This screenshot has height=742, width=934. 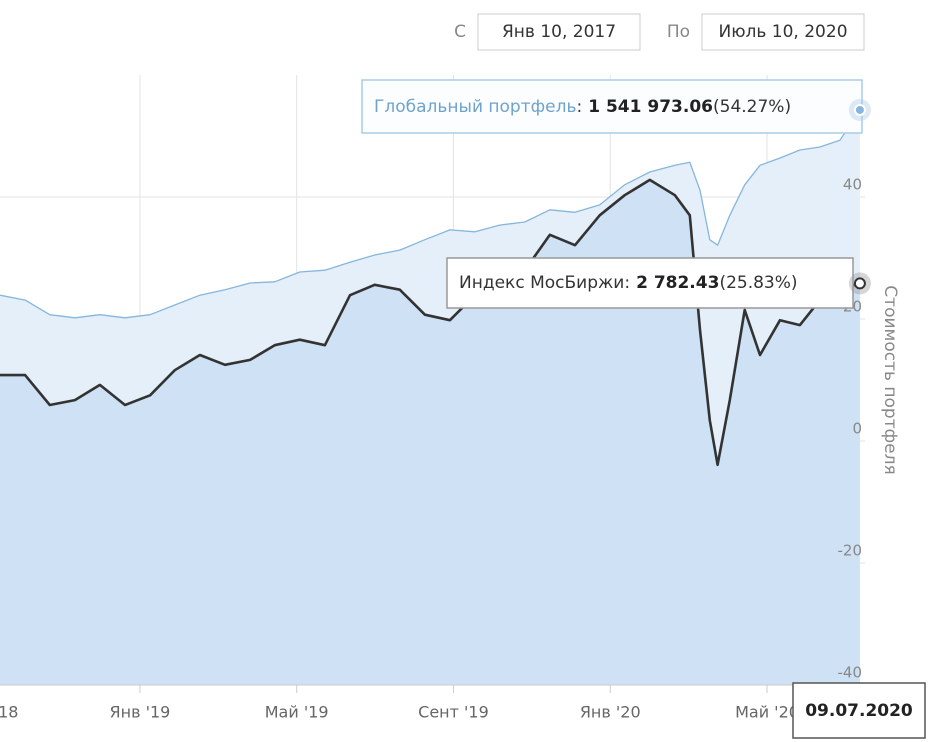 I want to click on tooltip: Индекс МосБиржи: 2 782.43(25.83%), so click(x=628, y=283).